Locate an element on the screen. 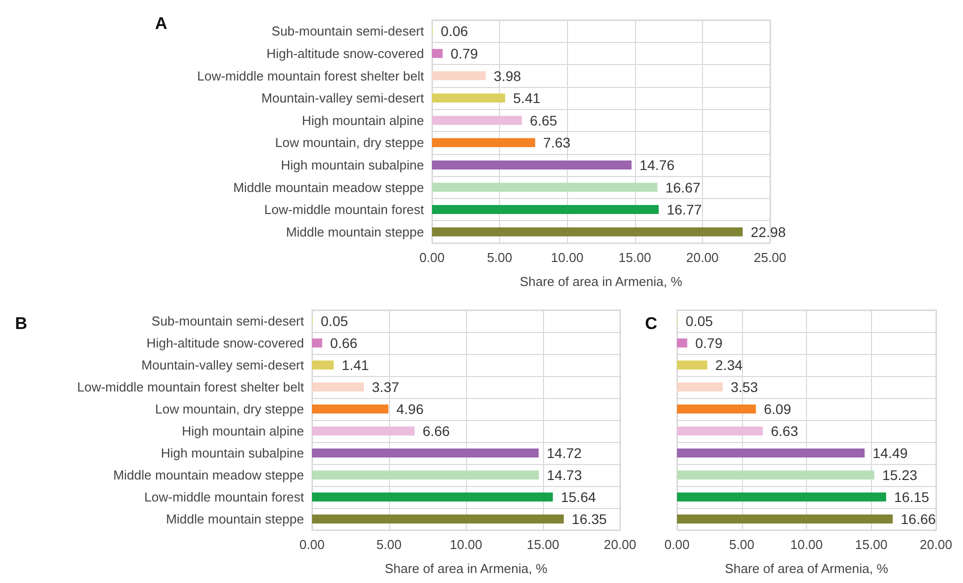 This screenshot has width=963, height=583. data-label: 16.35 is located at coordinates (590, 519).